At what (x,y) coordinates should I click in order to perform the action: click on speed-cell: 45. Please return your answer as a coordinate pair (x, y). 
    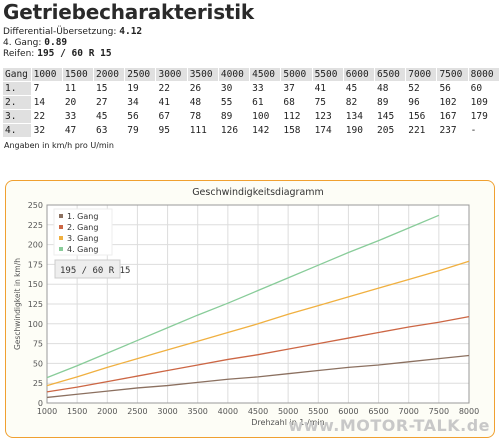
    Looking at the image, I should click on (351, 88).